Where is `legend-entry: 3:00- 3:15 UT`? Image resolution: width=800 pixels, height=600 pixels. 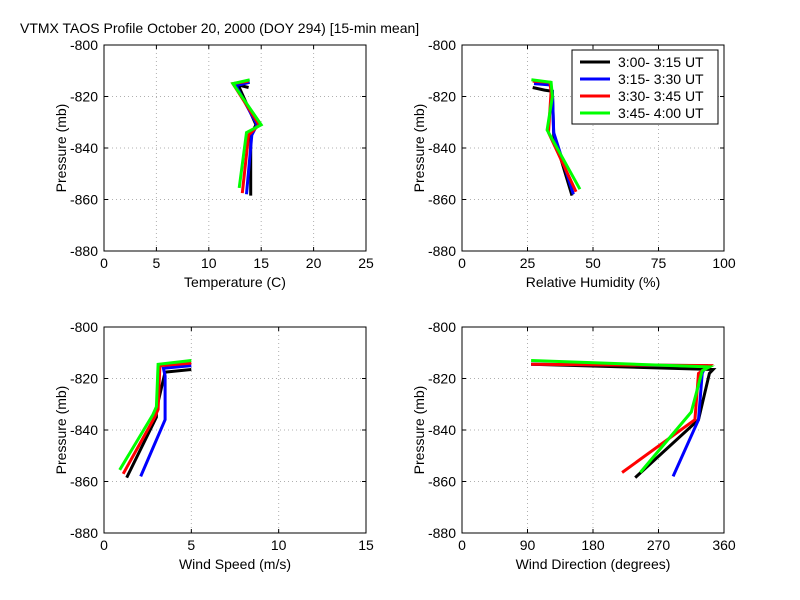 legend-entry: 3:00- 3:15 UT is located at coordinates (661, 62).